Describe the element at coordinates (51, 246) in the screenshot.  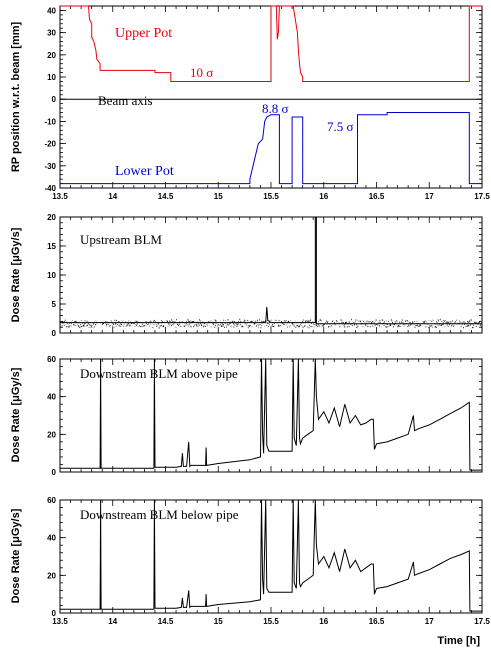
I see `y-tick-label: 15` at that location.